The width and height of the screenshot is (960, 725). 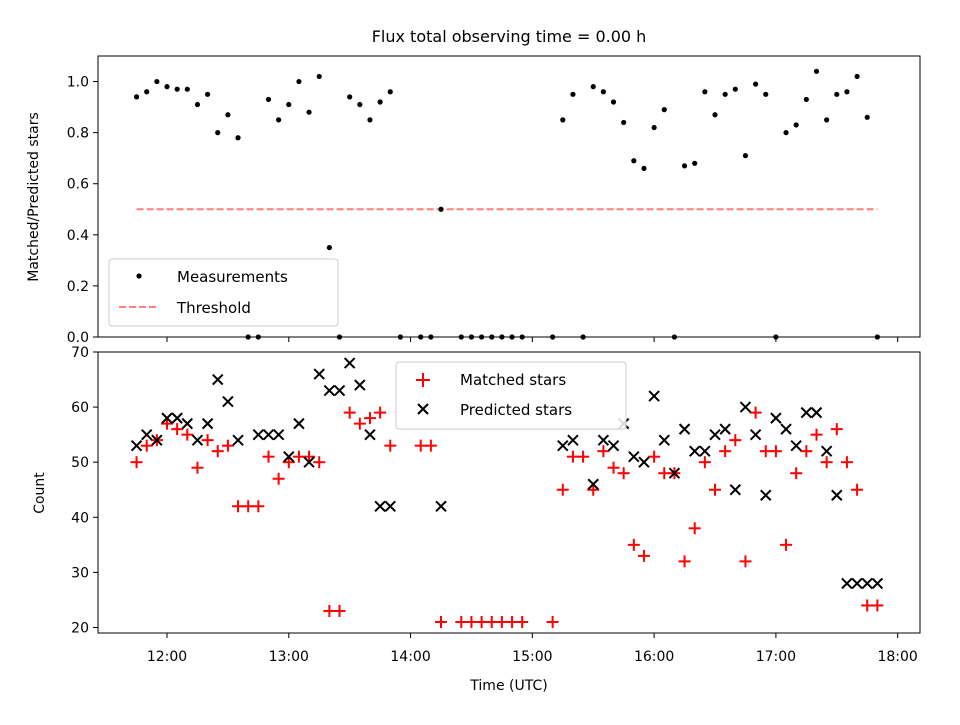 What do you see at coordinates (410, 657) in the screenshot?
I see `x-tick-label: 14:00` at bounding box center [410, 657].